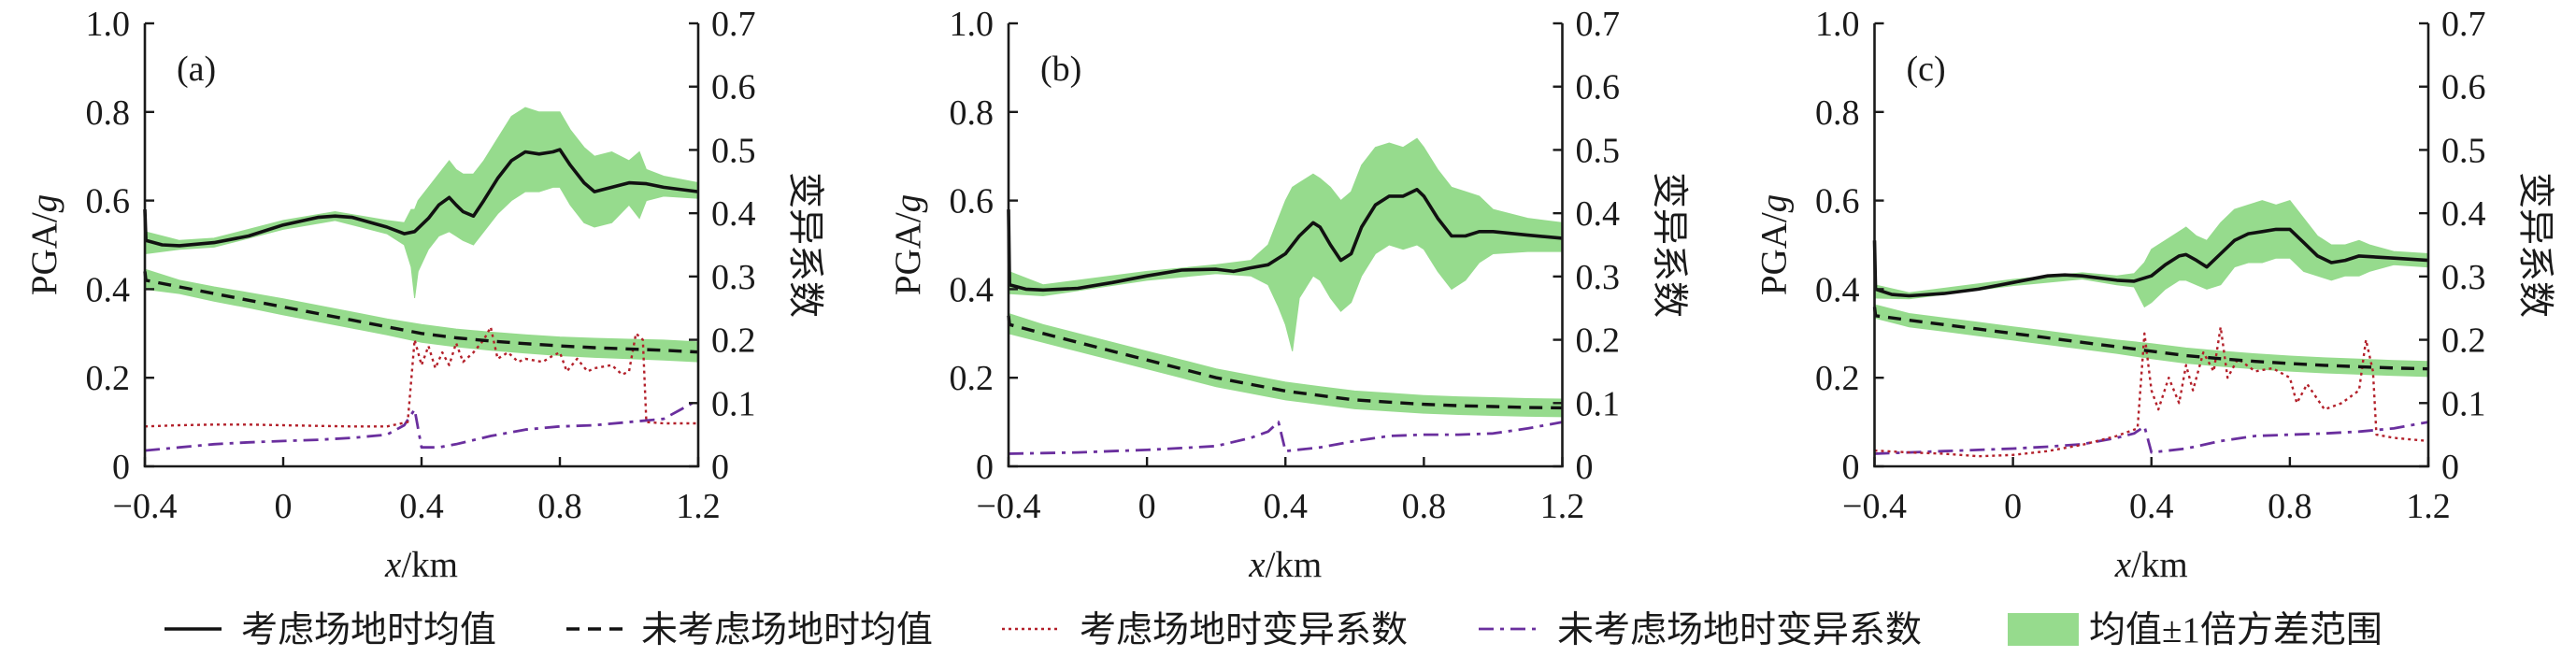 The width and height of the screenshot is (2576, 657). What do you see at coordinates (2236, 630) in the screenshot?
I see `legend-label: 均值±1倍方差范围` at bounding box center [2236, 630].